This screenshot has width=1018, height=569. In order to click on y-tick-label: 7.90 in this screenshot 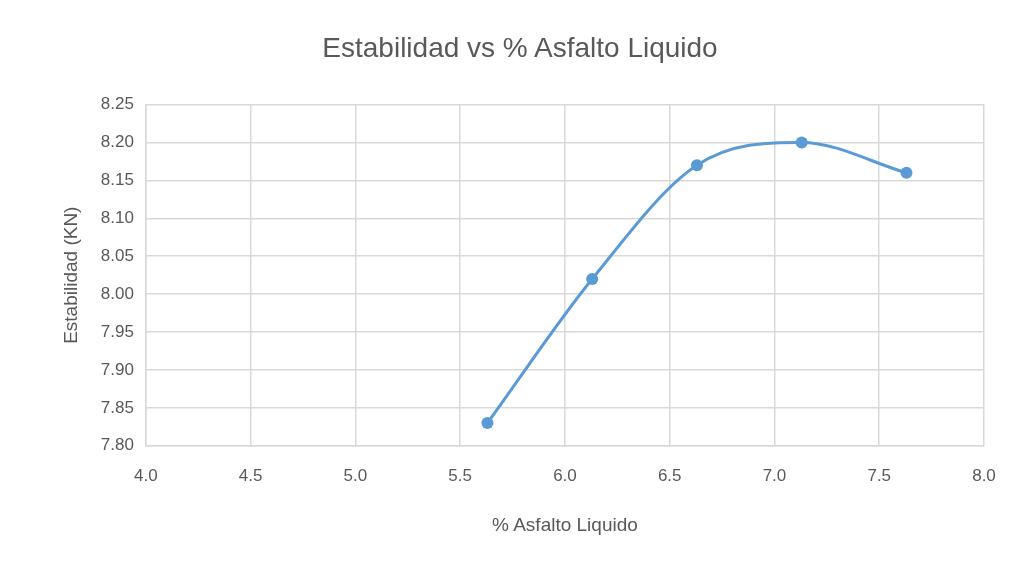, I will do `click(117, 369)`.